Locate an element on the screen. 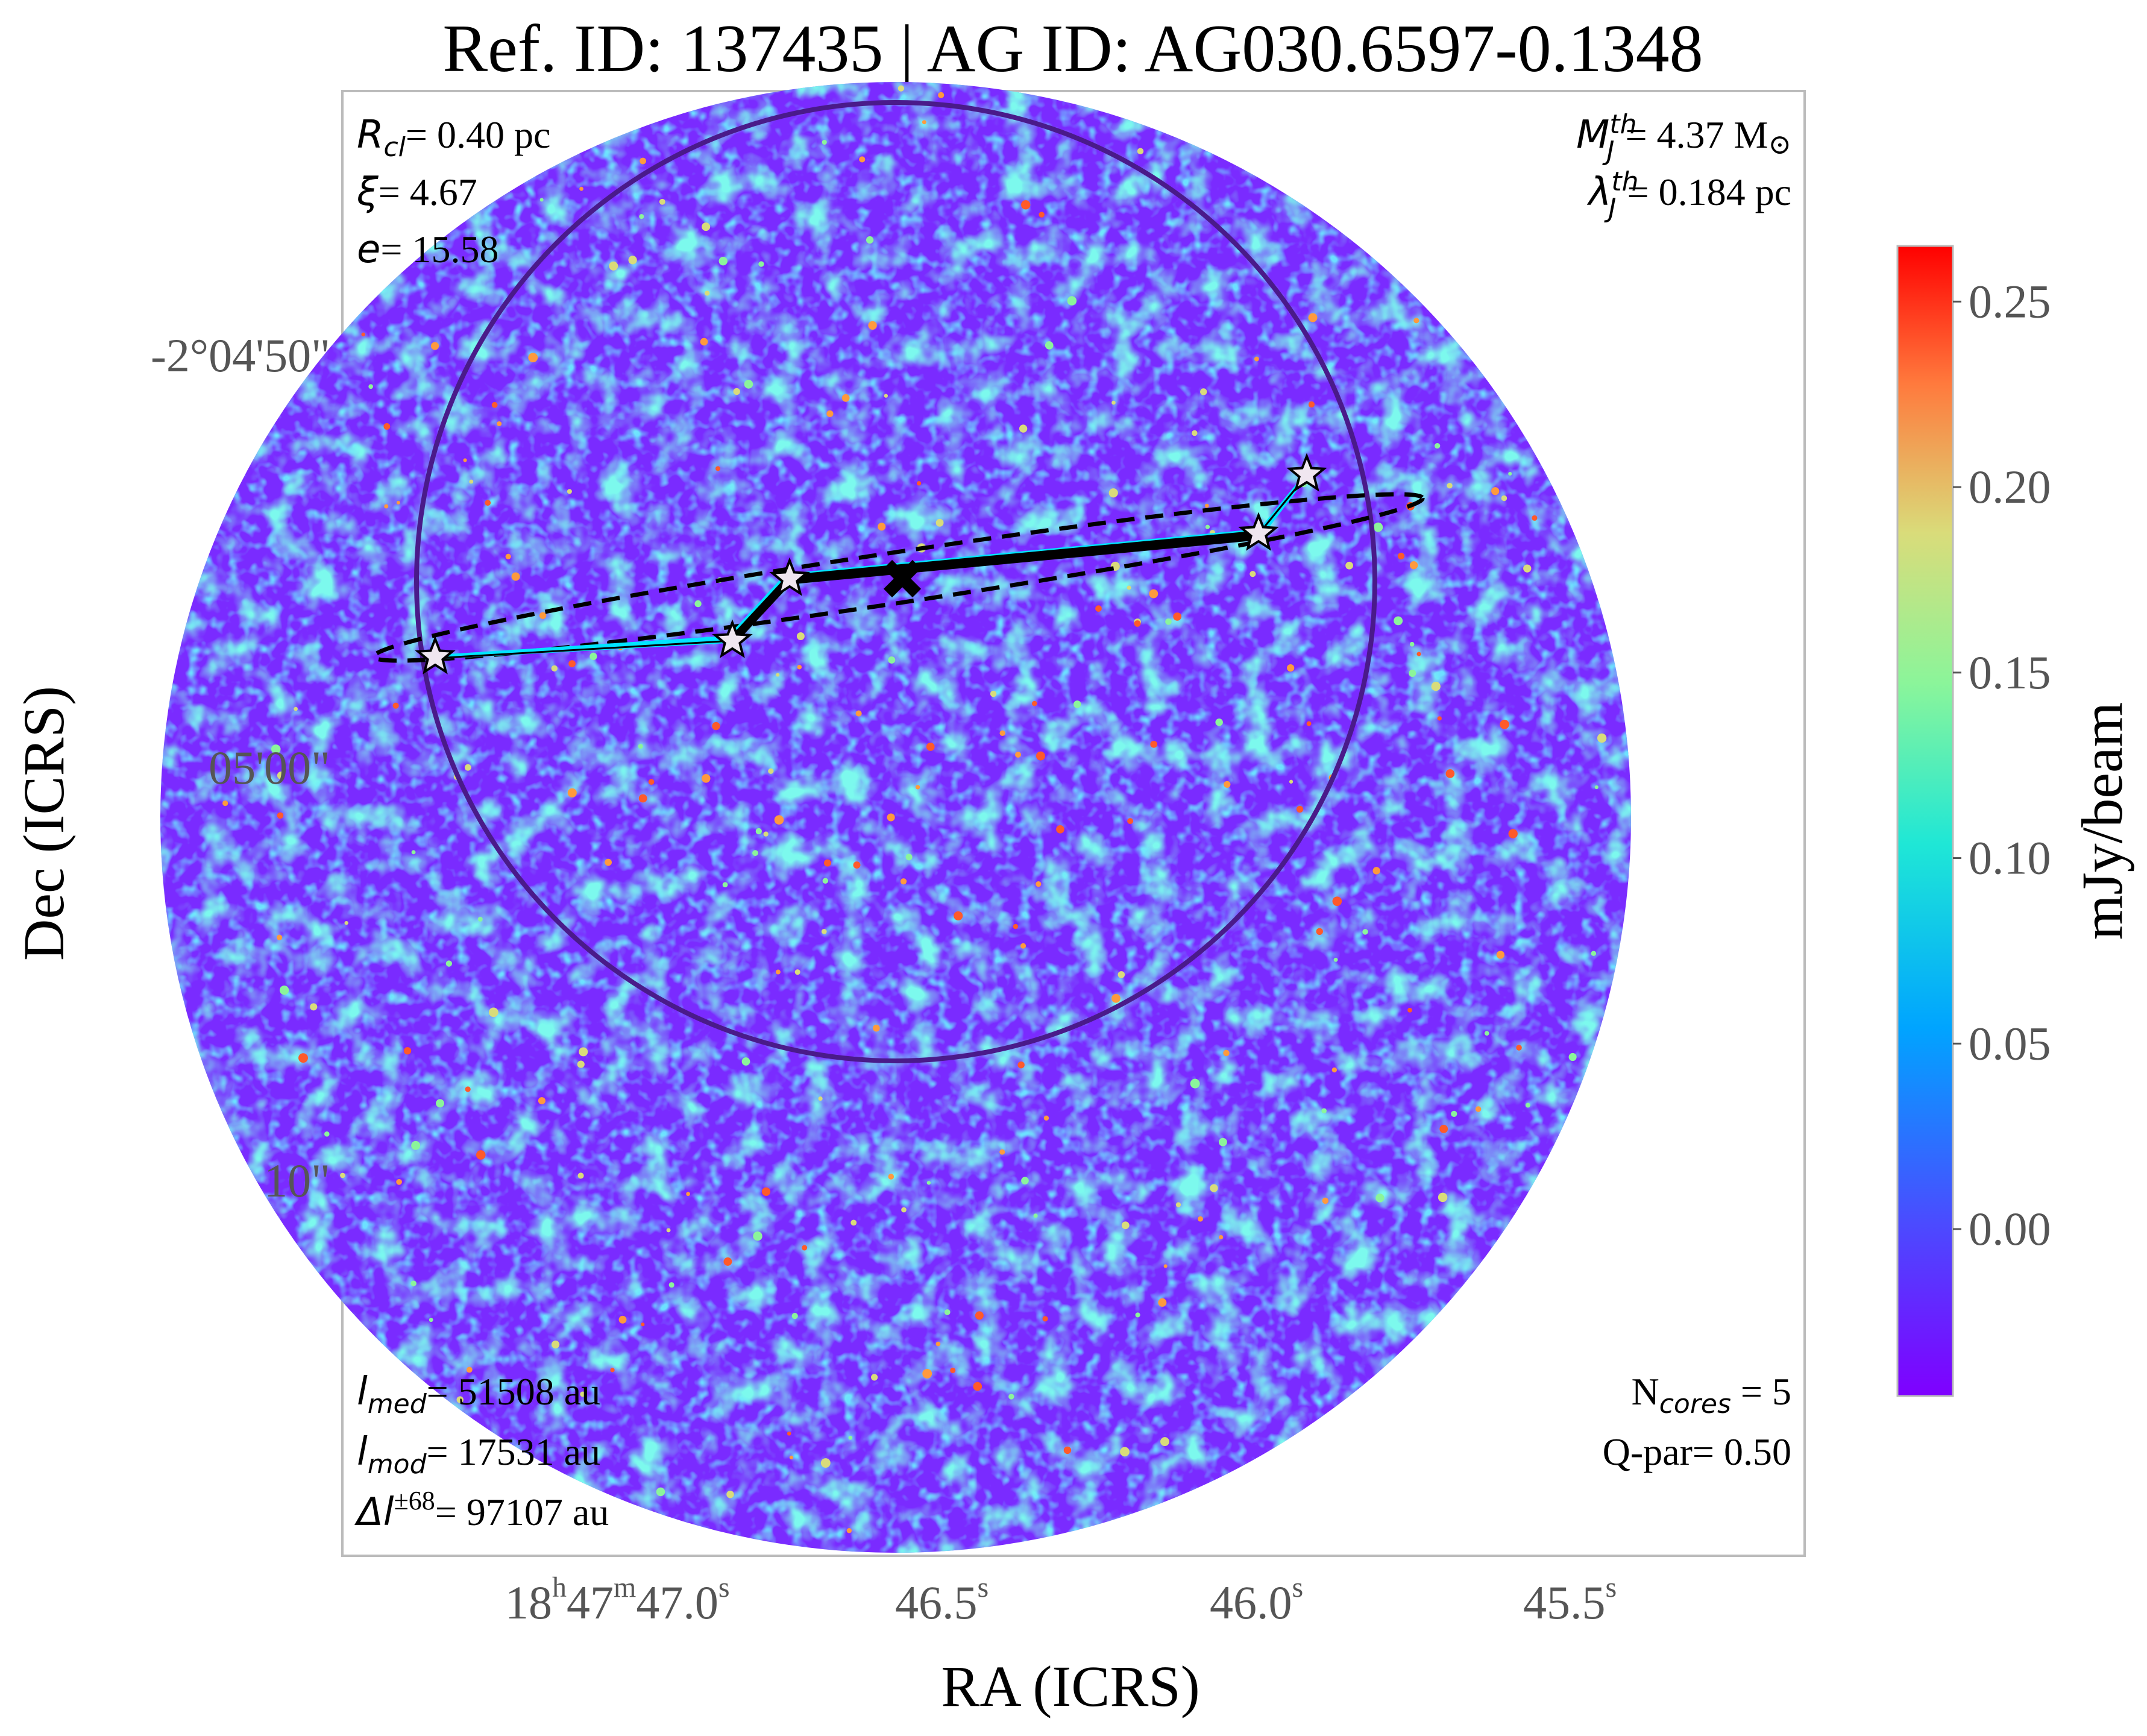 Image resolution: width=2147 pixels, height=1736 pixels. colorbar-tick-label: 0.20 is located at coordinates (2010, 487).